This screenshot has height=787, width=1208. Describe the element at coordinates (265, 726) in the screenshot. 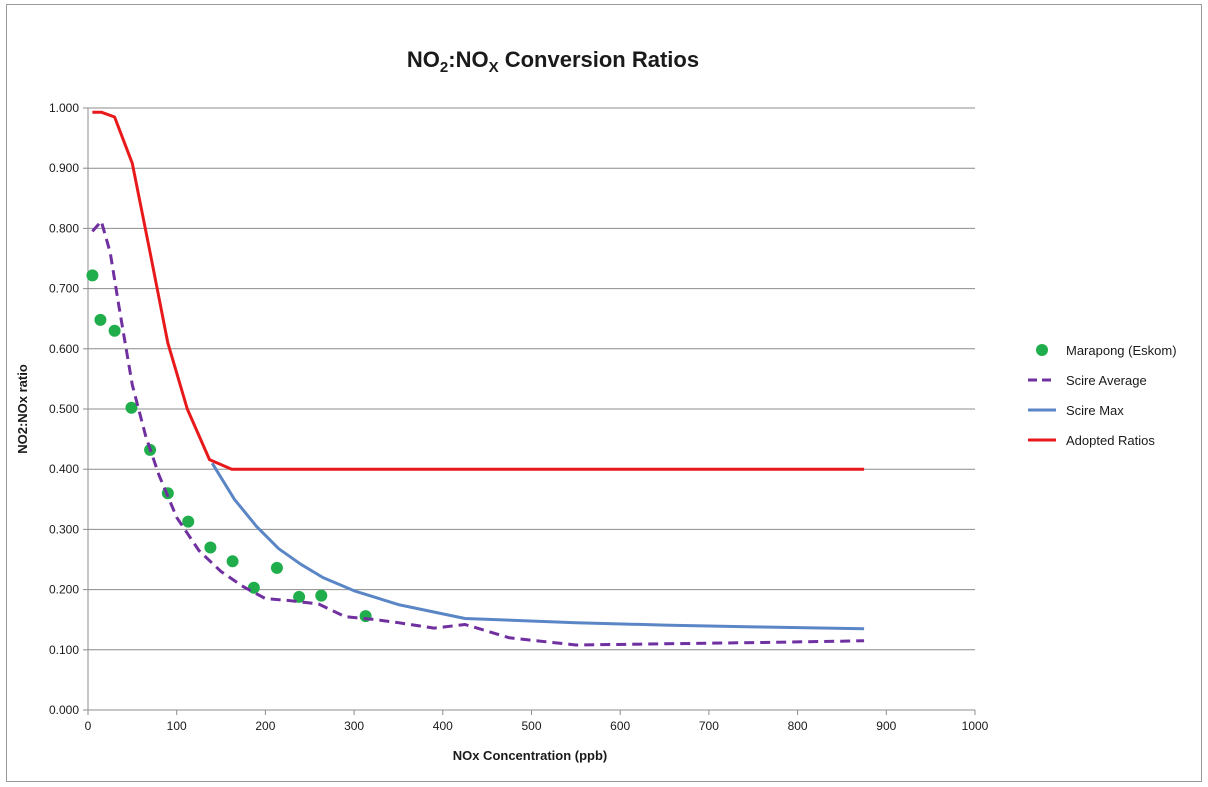

I see `x-tick-label: 200` at that location.